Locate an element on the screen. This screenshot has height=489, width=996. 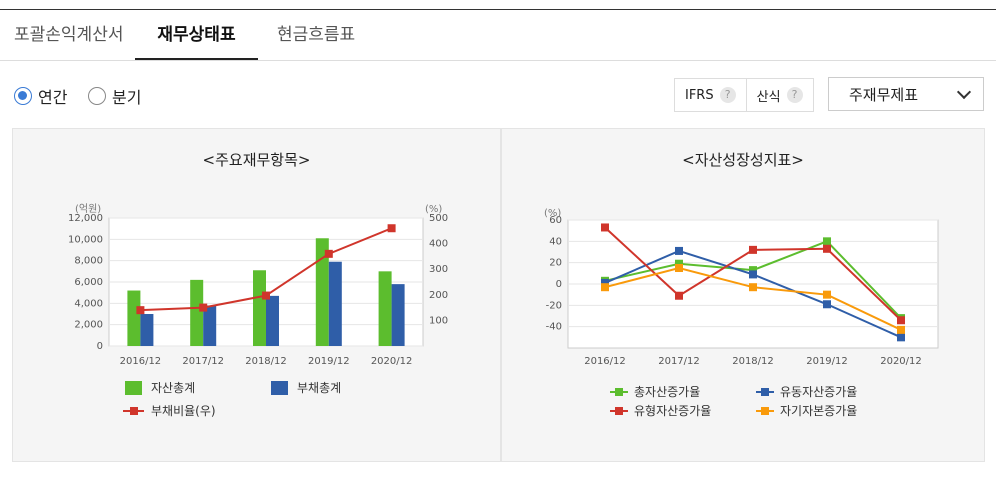
statement-tabs: 포괄손익계산서 재무상태표 현금흐름표 is located at coordinates (498, 35).